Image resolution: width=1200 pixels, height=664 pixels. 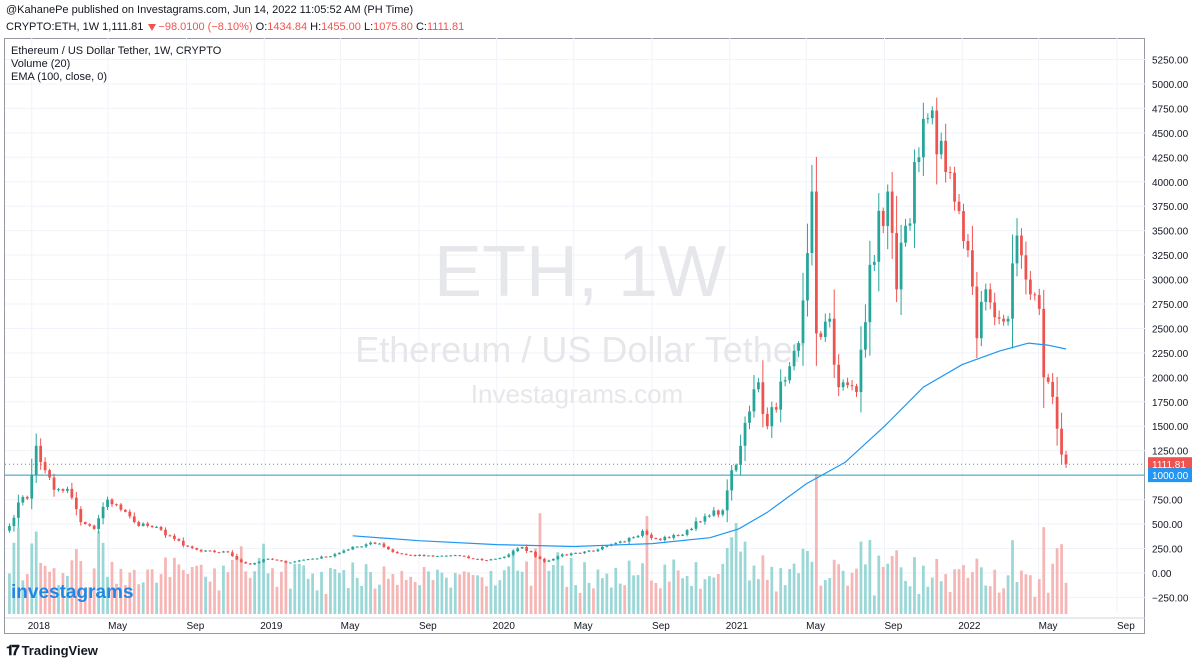 I want to click on tradingview-footer: 𝟏𝟕 TradingView, so click(x=52, y=650).